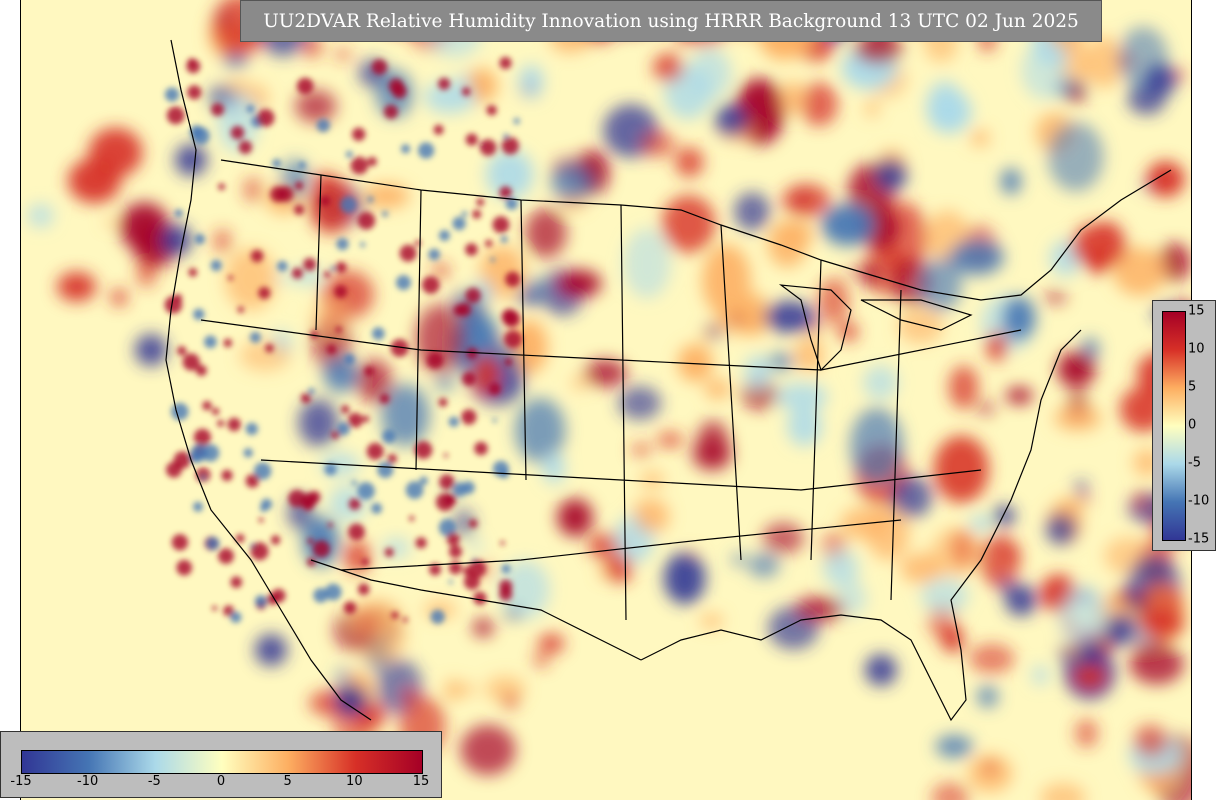  Describe the element at coordinates (1192, 425) in the screenshot. I see `vertical-colorbar-tick: 0` at that location.